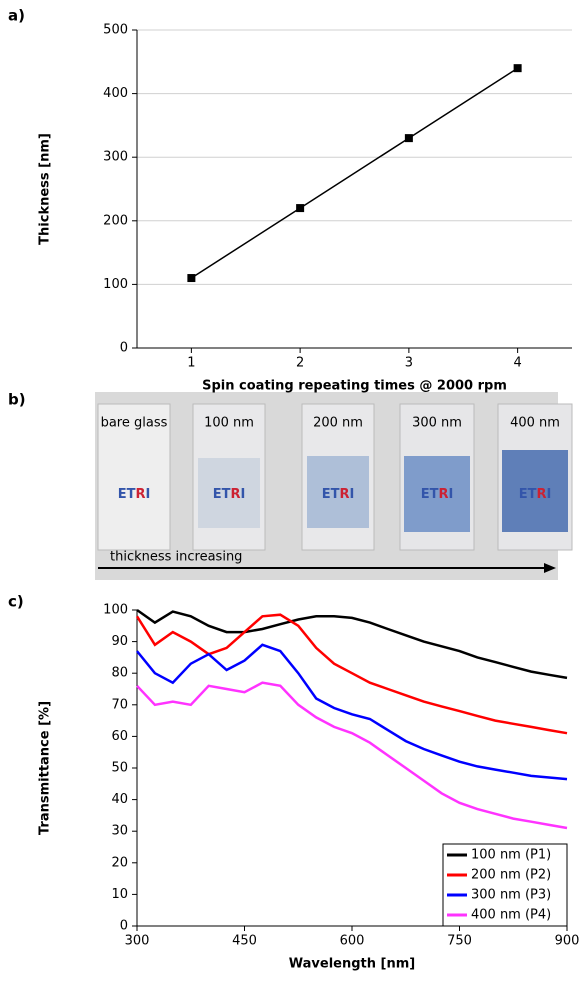 The image size is (587, 998). What do you see at coordinates (352, 941) in the screenshot?
I see `x-tick-label: 600` at bounding box center [352, 941].